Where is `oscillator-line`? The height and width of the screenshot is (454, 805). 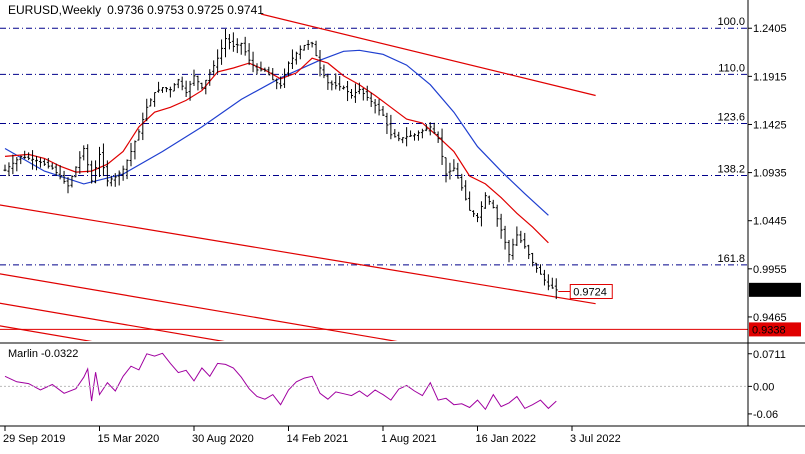 oscillator-line is located at coordinates (280, 381).